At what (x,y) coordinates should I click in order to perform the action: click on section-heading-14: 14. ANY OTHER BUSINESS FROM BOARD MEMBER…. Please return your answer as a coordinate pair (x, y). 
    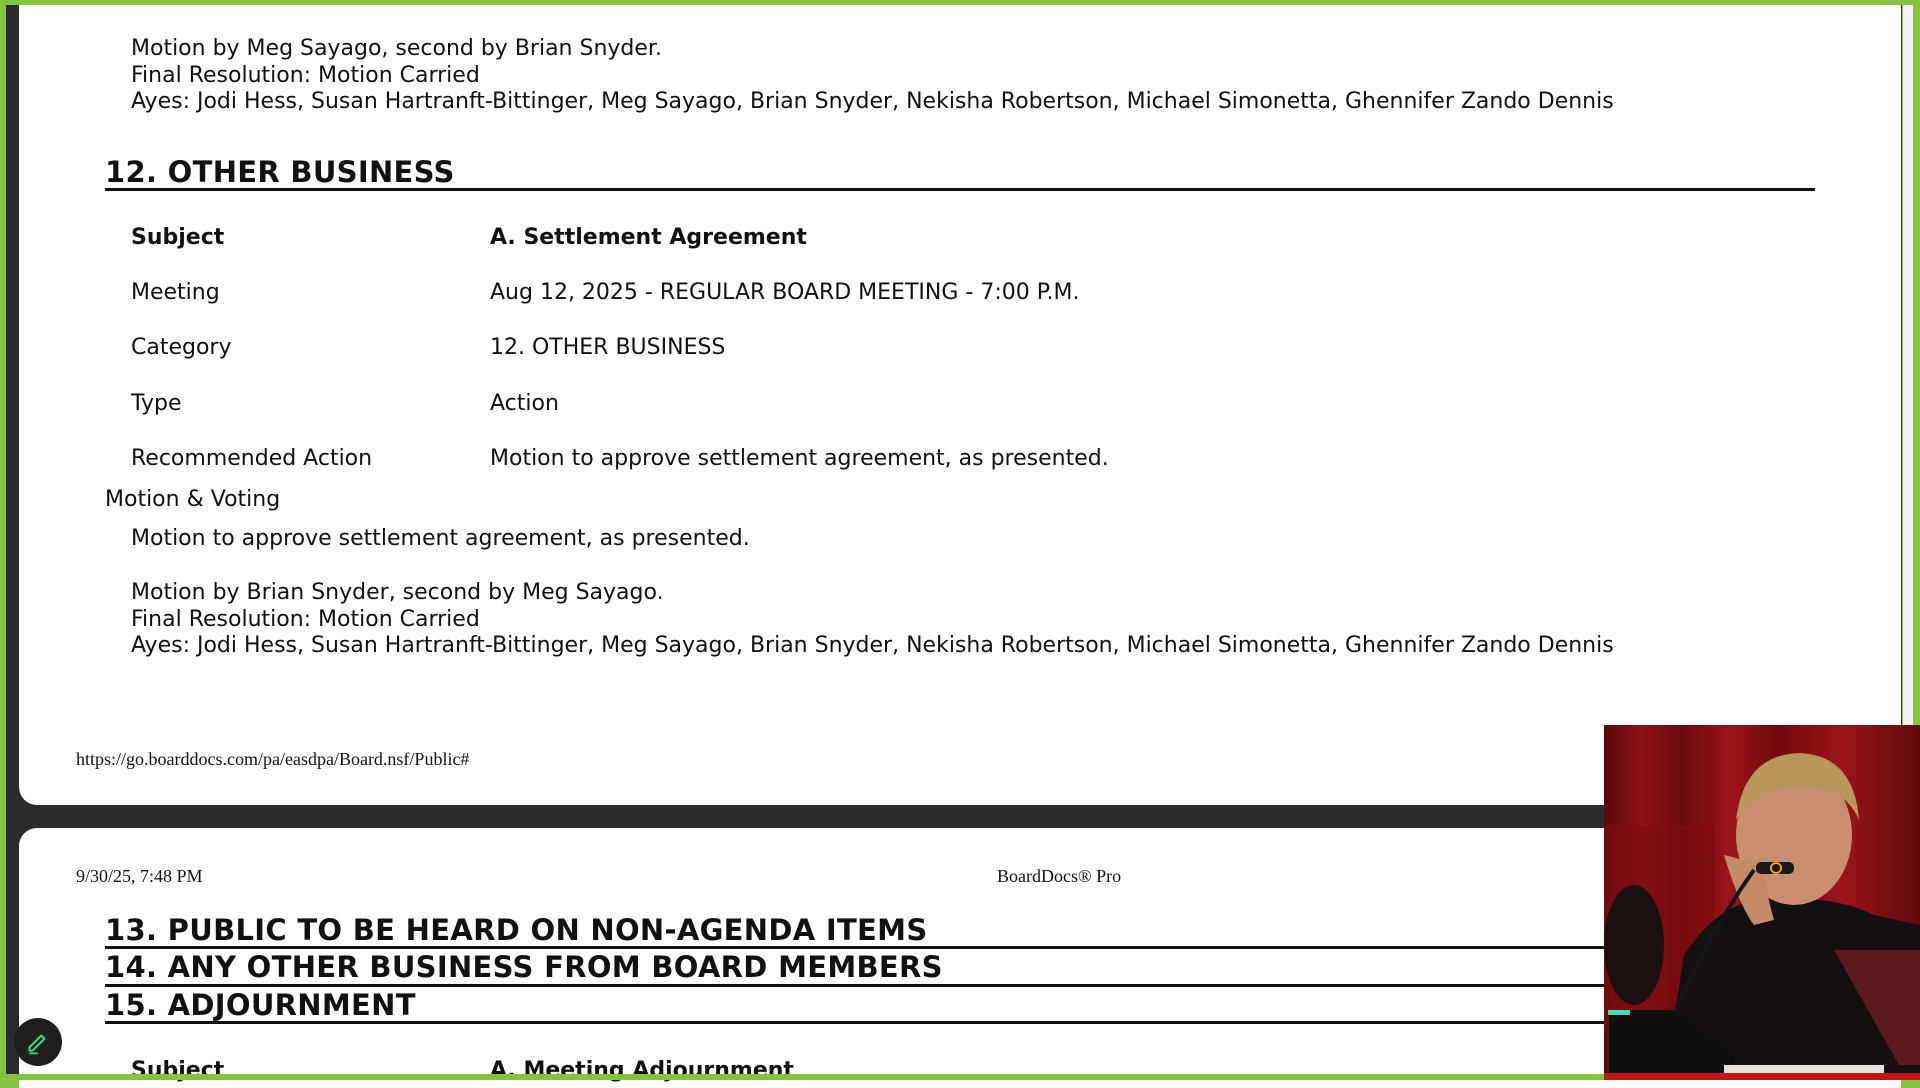
    Looking at the image, I should click on (524, 967).